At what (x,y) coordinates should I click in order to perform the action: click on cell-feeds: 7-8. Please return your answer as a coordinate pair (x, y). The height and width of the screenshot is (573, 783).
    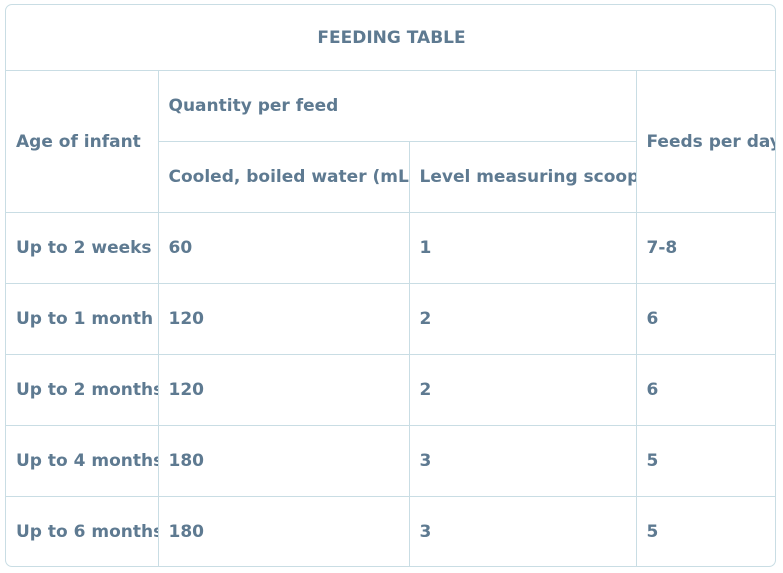
    Looking at the image, I should click on (705, 248).